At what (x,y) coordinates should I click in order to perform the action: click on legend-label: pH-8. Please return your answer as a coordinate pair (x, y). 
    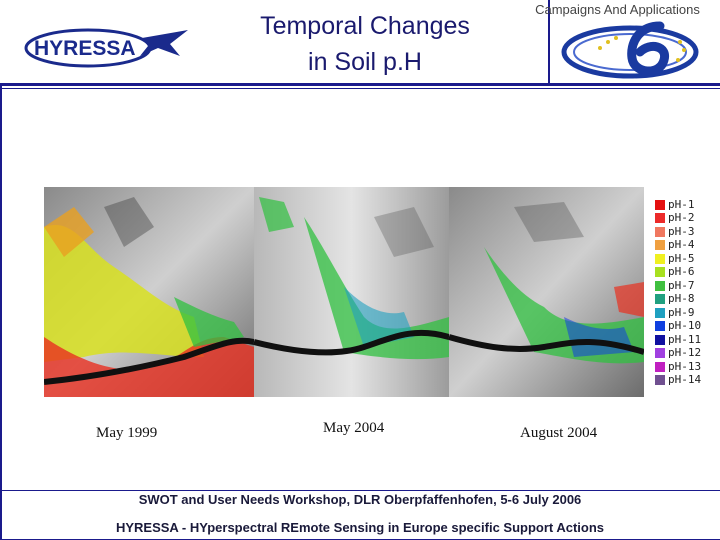
    Looking at the image, I should click on (681, 298).